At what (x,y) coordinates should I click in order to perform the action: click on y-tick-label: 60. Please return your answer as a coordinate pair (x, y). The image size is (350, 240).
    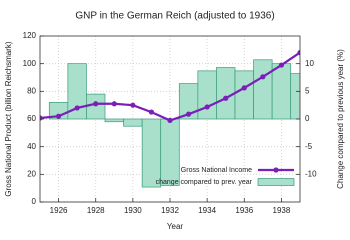
    Looking at the image, I should click on (31, 118).